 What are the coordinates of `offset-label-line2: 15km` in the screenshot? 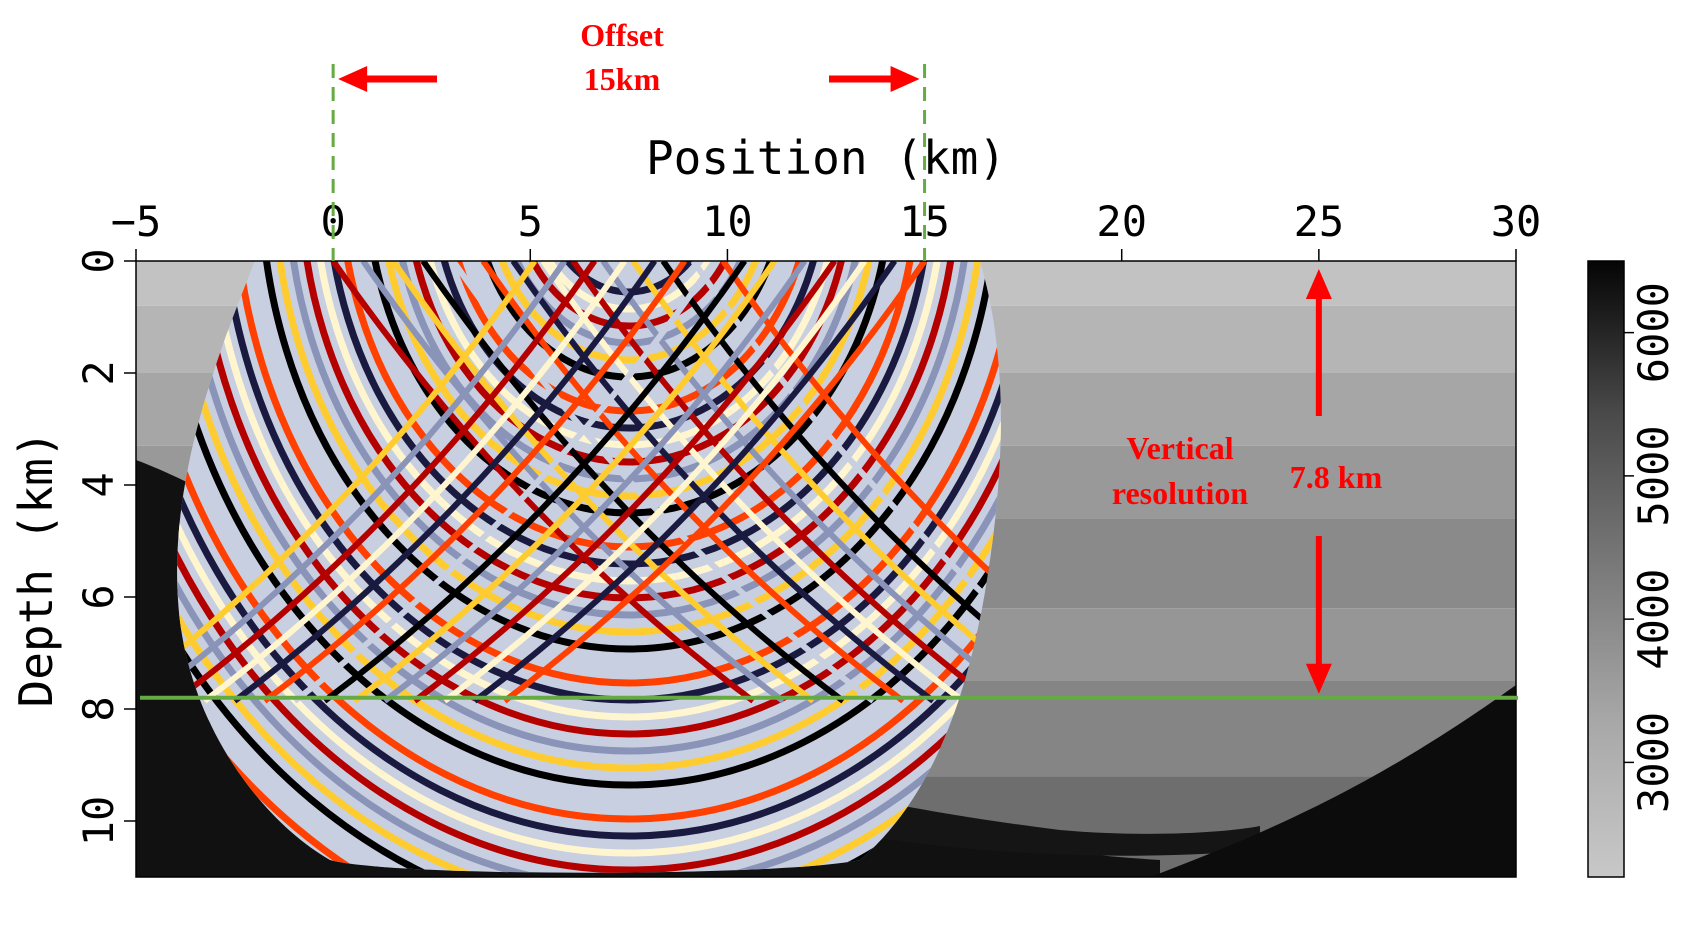 It's located at (622, 79).